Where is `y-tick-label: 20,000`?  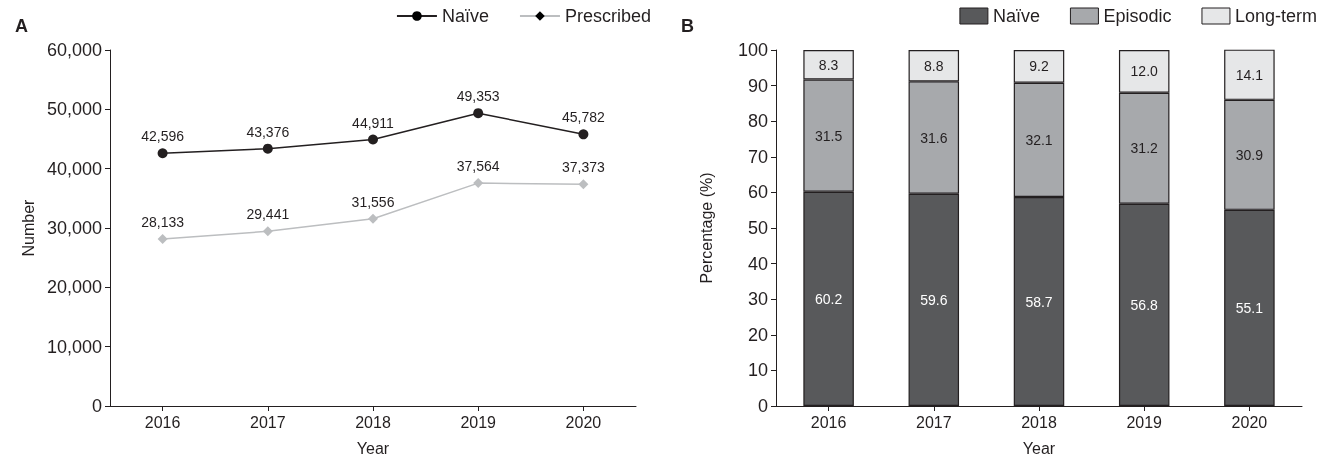 y-tick-label: 20,000 is located at coordinates (74, 287).